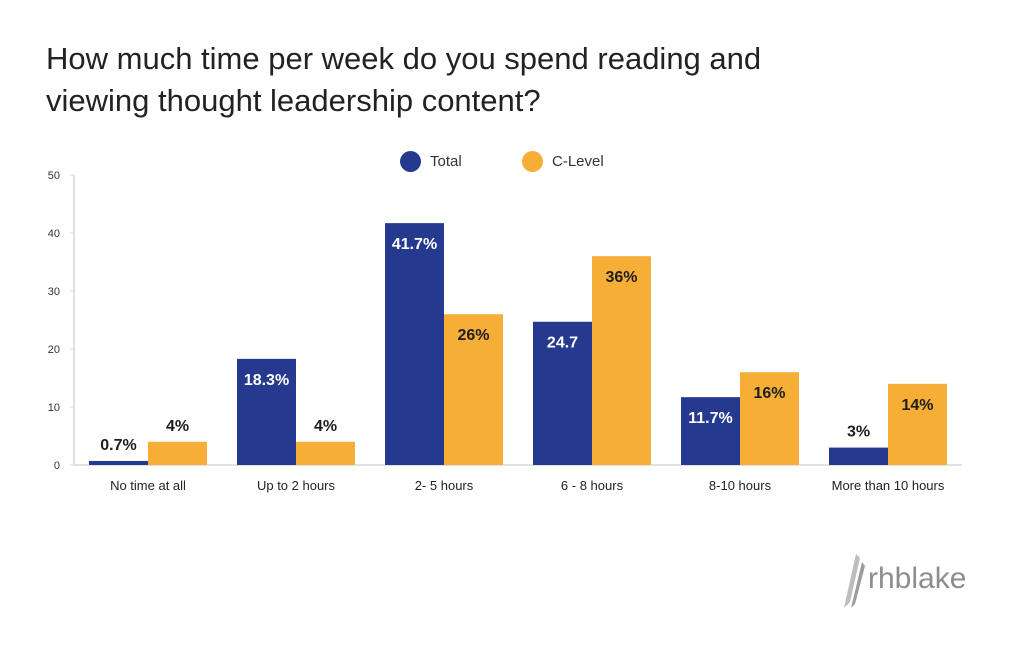 This screenshot has width=1024, height=647. I want to click on data-label: 0.7%, so click(118, 445).